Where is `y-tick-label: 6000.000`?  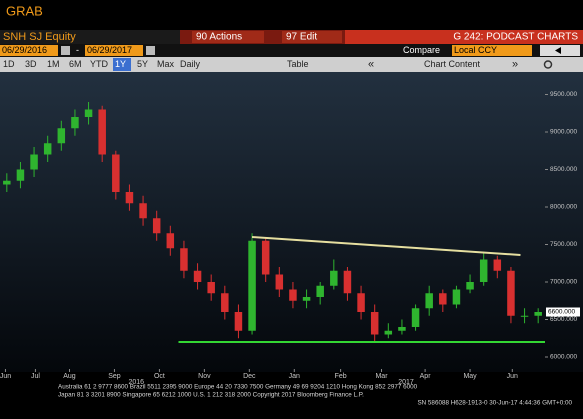
y-tick-label: 6000.000 is located at coordinates (563, 357).